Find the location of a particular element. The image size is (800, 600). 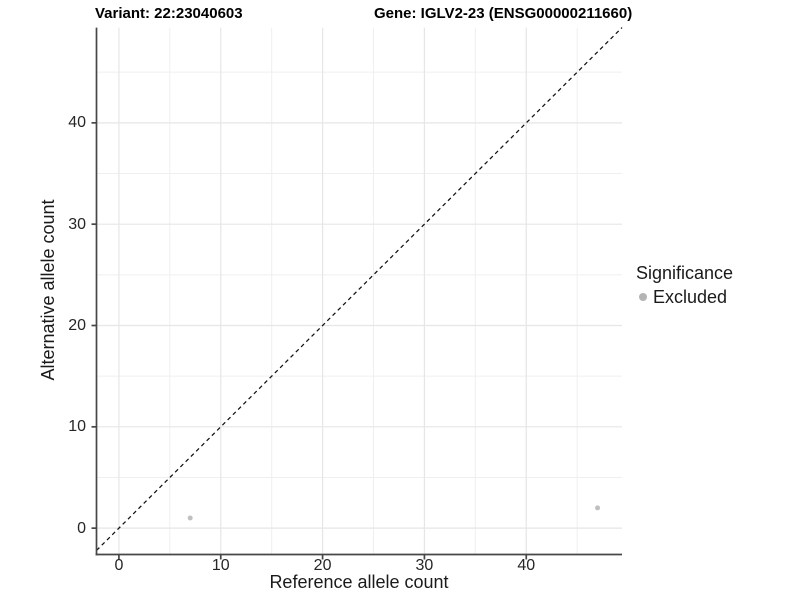

y-tick-label: 40 is located at coordinates (77, 123).